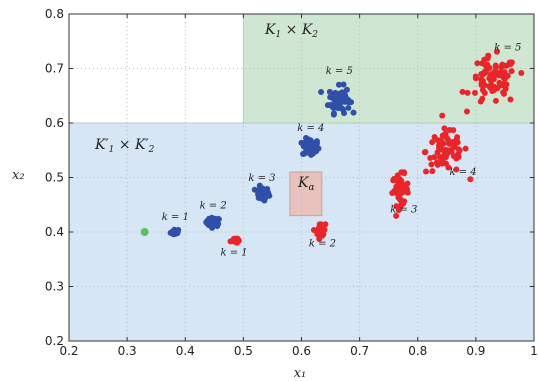 This screenshot has height=381, width=538. Describe the element at coordinates (233, 252) in the screenshot. I see `cluster-label-5: k = 1` at that location.